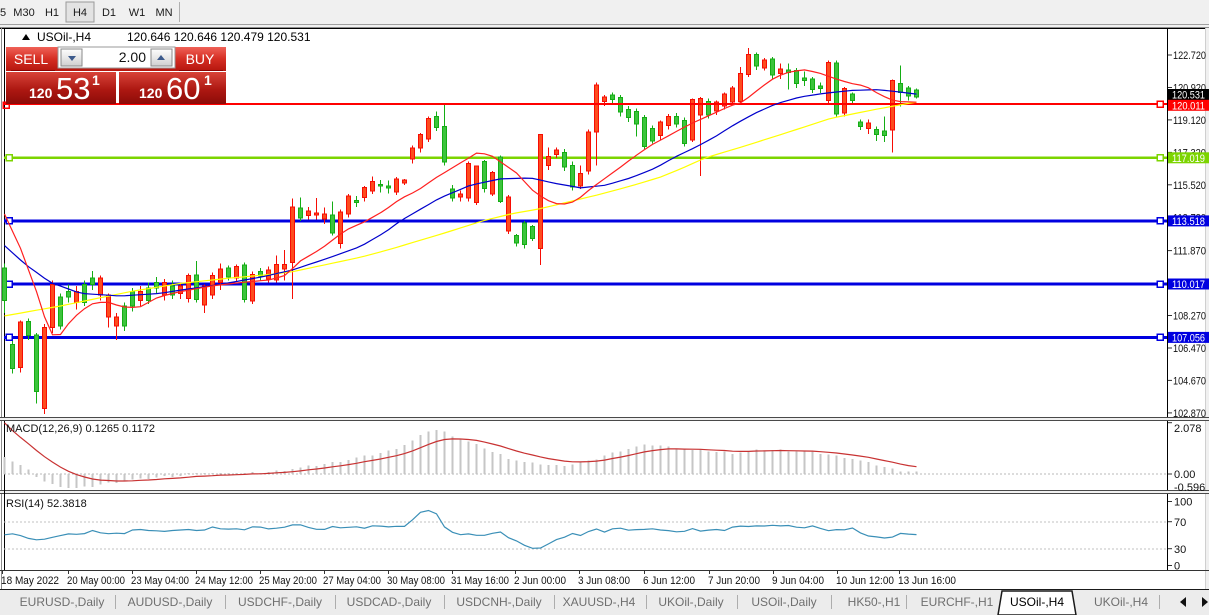 This screenshot has height=615, width=1209. I want to click on svg-text: 111.870, so click(1189, 252).